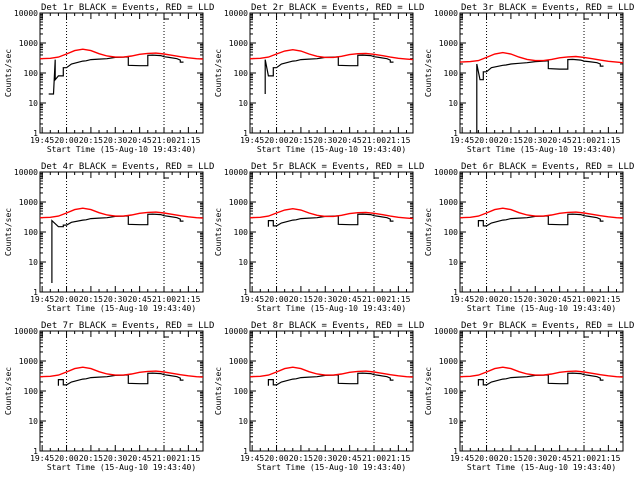 The image size is (640, 480). Describe the element at coordinates (337, 326) in the screenshot. I see `panel-title: Det 8r BLACK = Events, RED = LLD` at that location.